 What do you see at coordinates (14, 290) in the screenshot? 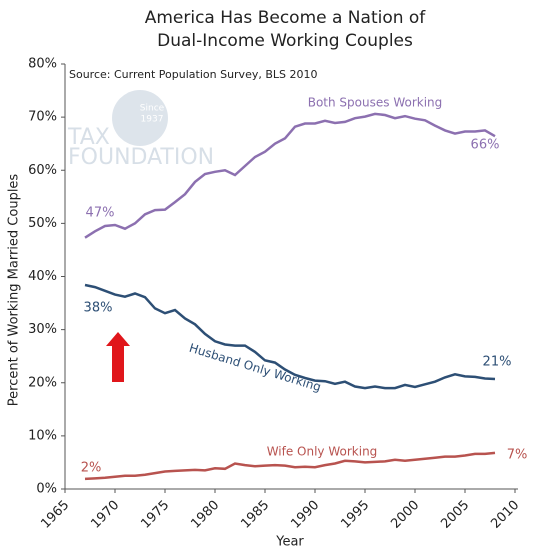
I see `y-axis-title: Percent of Working Married Couples` at bounding box center [14, 290].